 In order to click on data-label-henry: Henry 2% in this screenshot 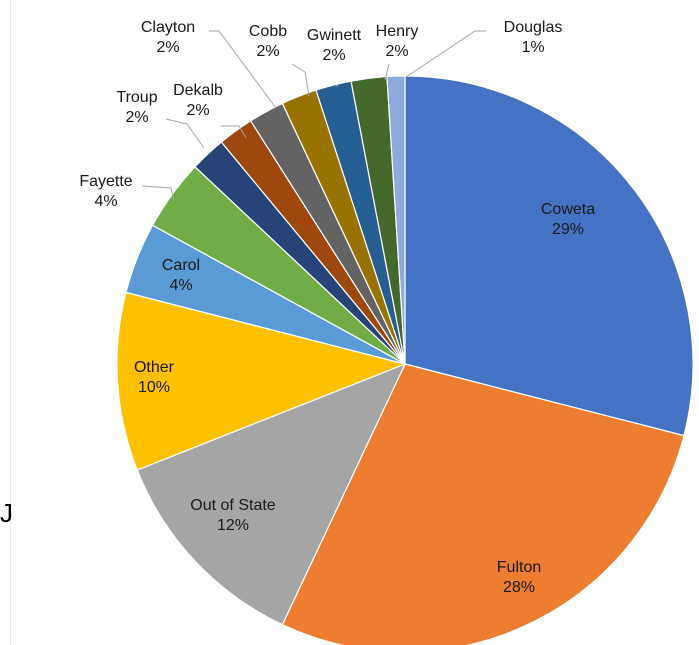, I will do `click(397, 41)`.